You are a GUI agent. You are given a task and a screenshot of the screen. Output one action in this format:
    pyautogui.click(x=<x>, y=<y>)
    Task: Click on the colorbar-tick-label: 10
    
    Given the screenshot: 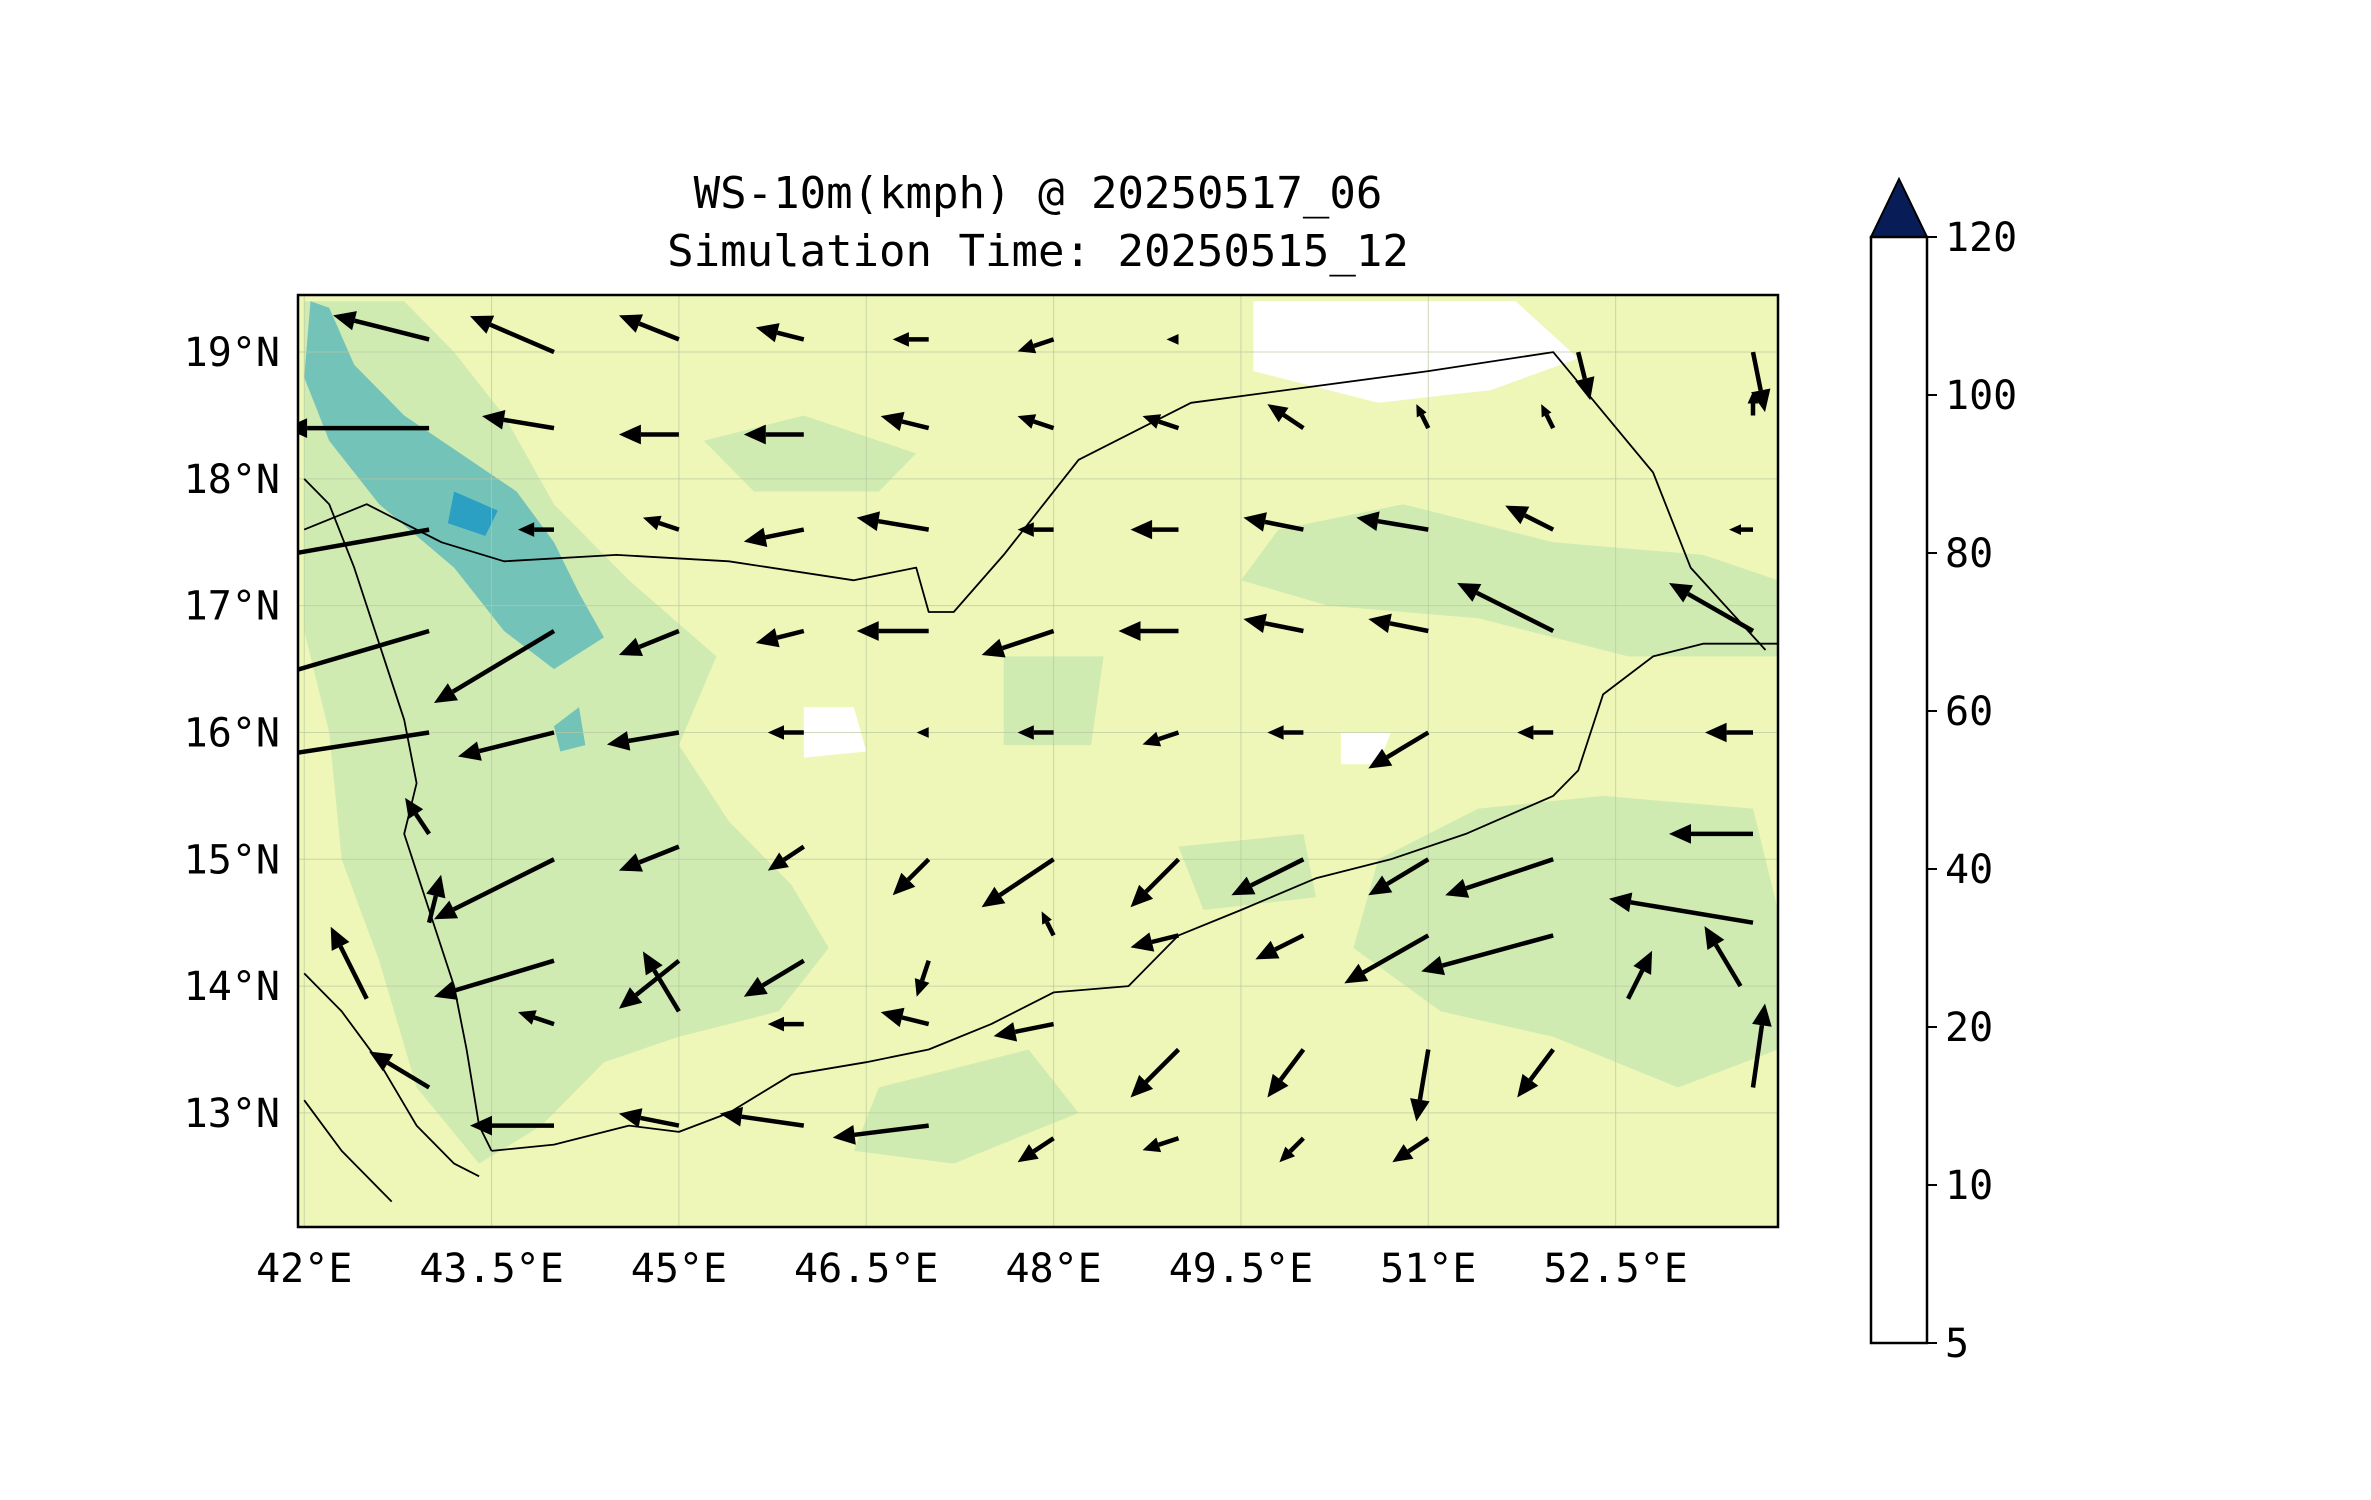 What is the action you would take?
    pyautogui.click(x=1969, y=1186)
    